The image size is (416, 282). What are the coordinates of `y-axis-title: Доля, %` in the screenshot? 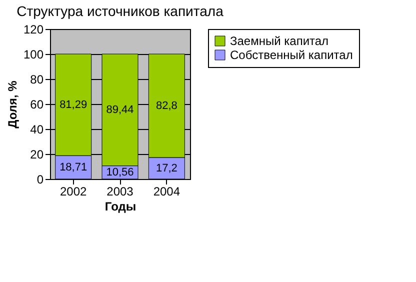 It's located at (12, 104).